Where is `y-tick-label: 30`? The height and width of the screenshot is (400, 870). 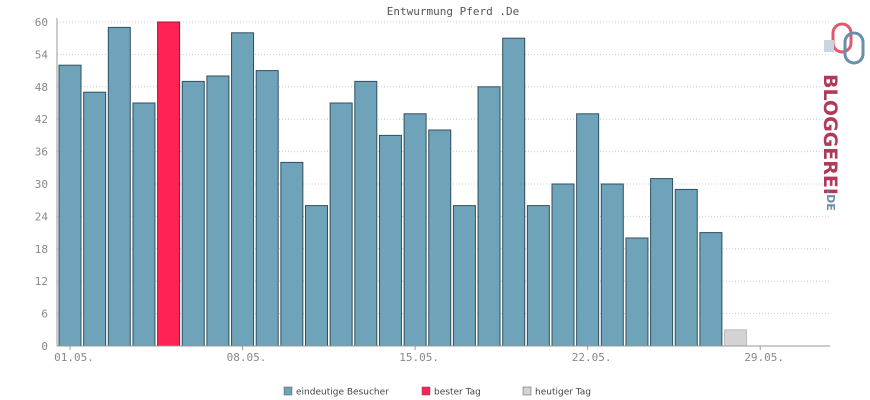
y-tick-label: 30 is located at coordinates (41, 184).